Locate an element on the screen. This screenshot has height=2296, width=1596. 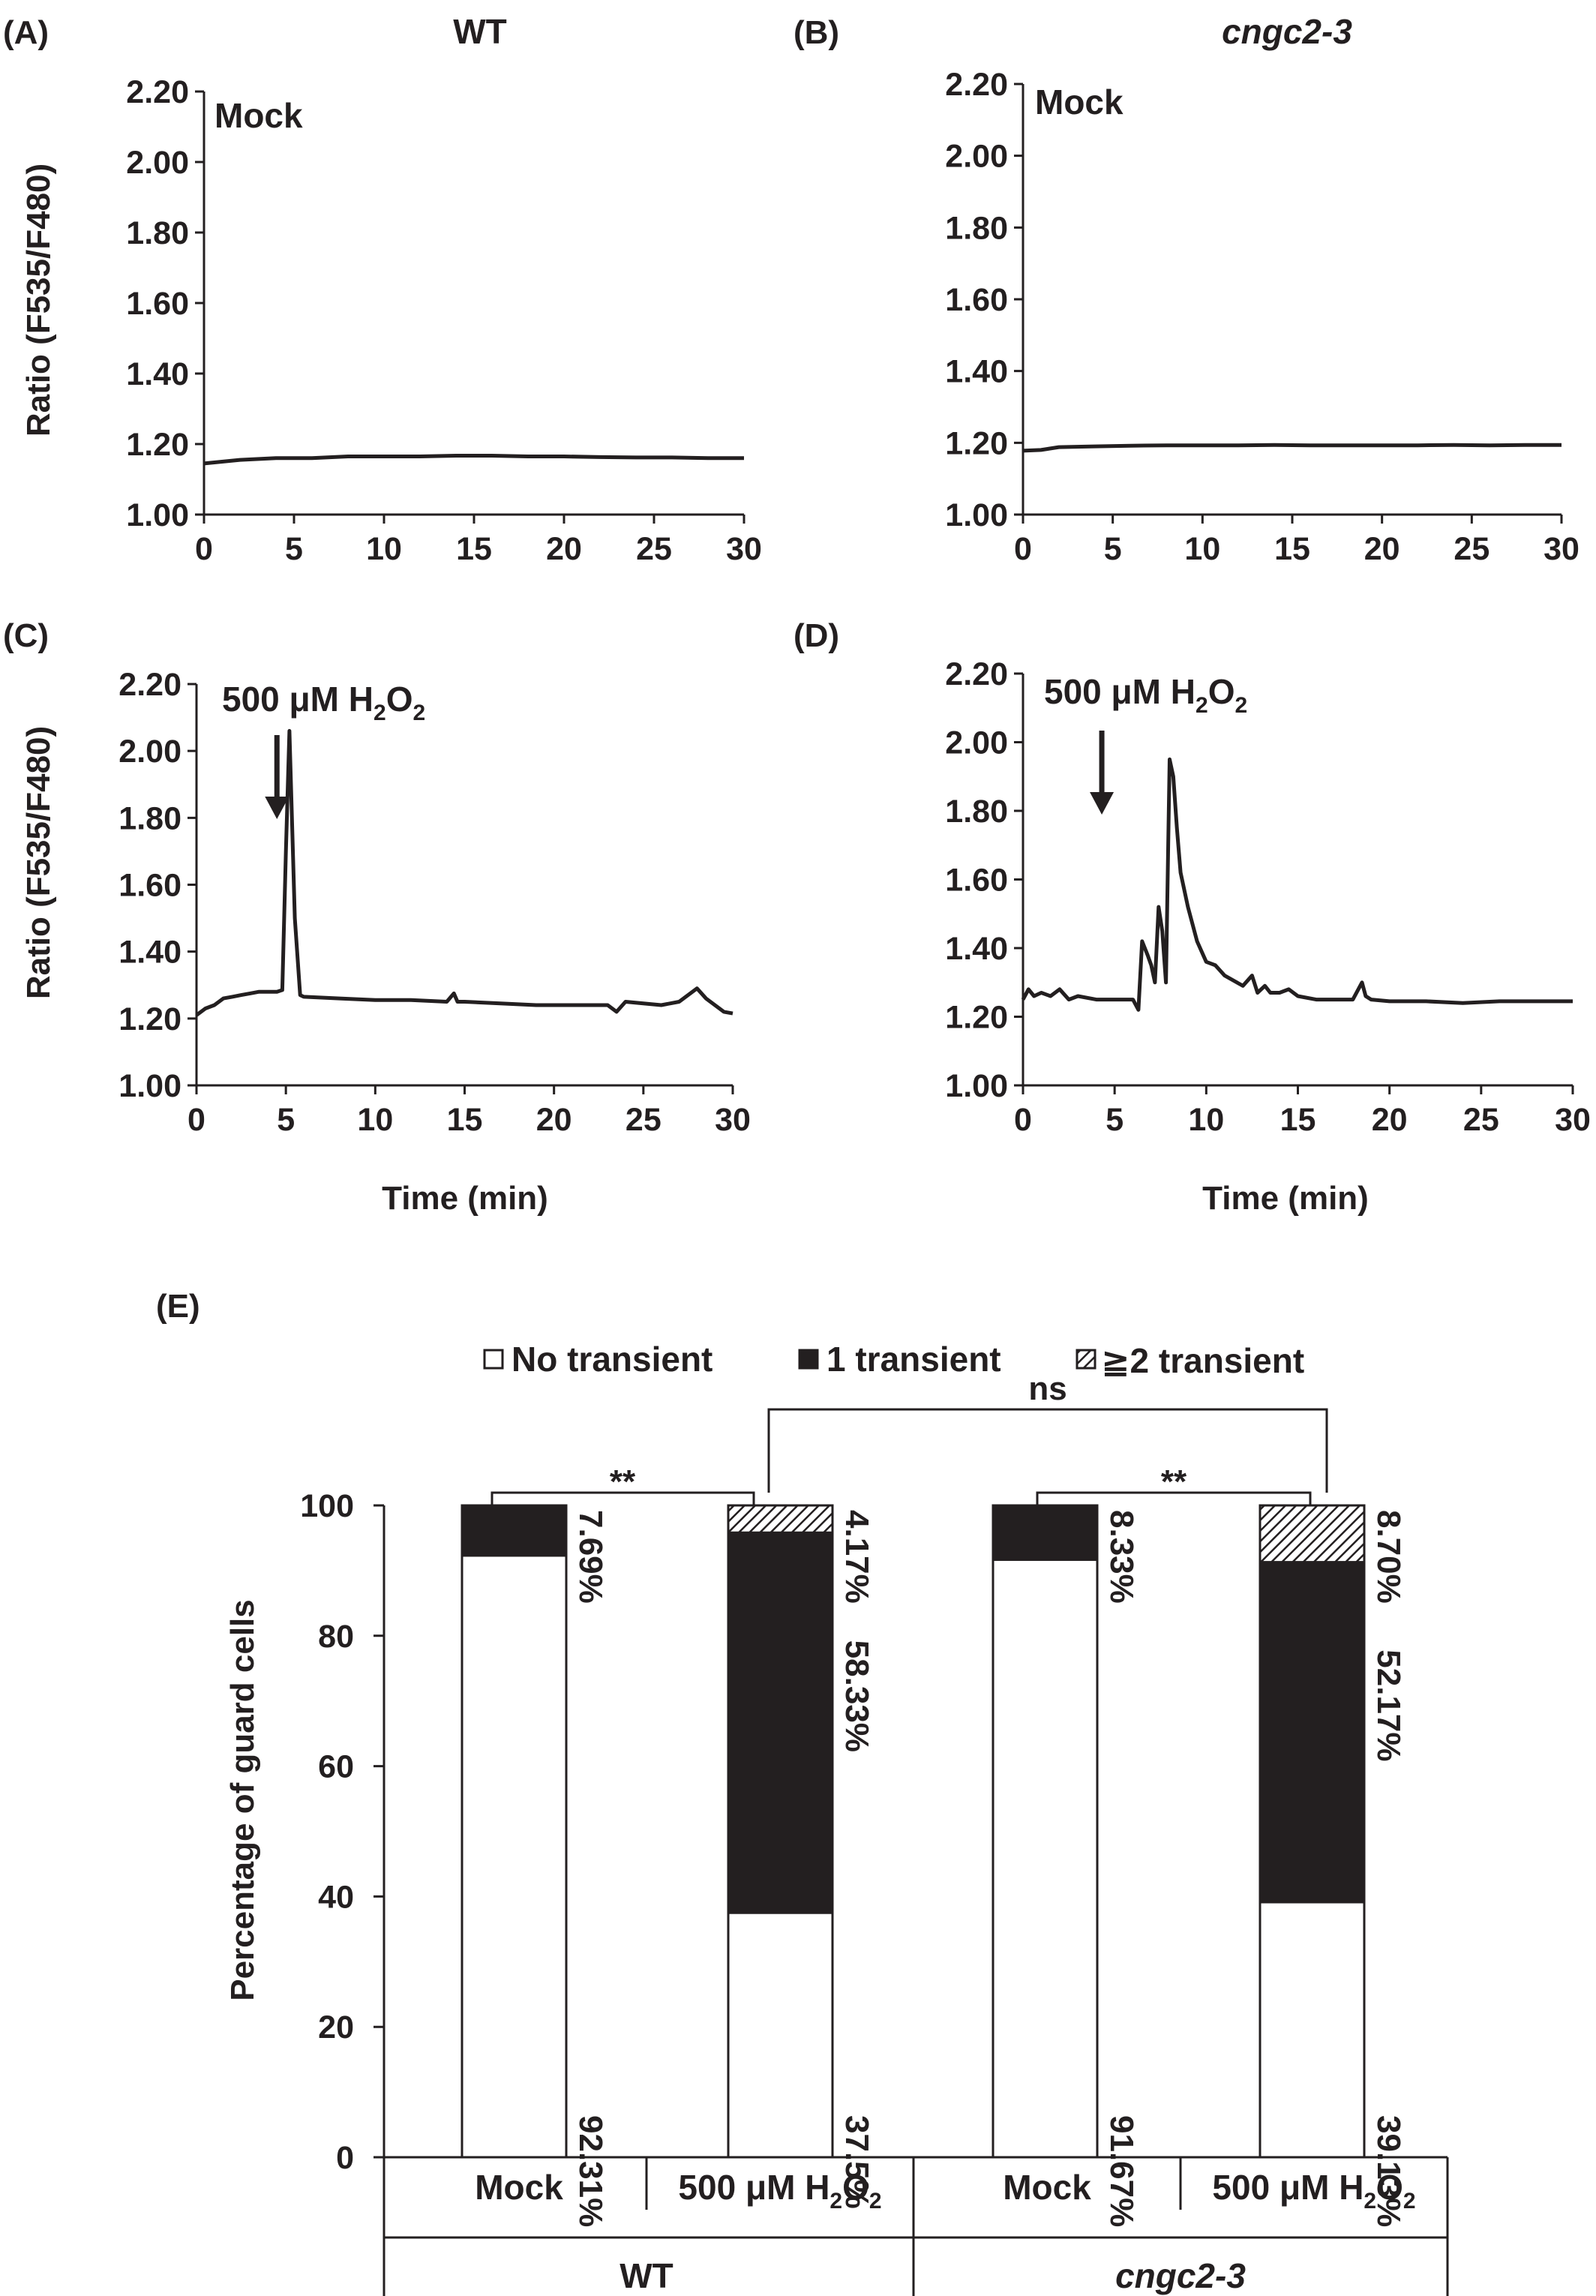
panel-d-annotation: 500 μM H2O2 is located at coordinates (1145, 695).